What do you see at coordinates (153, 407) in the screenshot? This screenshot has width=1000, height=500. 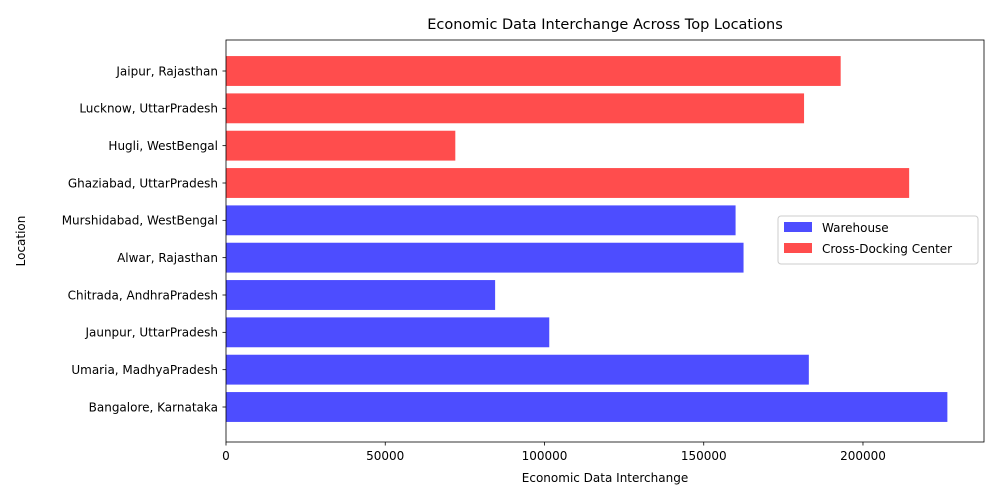 I see `y-tick-label: Bangalore, Karnataka` at bounding box center [153, 407].